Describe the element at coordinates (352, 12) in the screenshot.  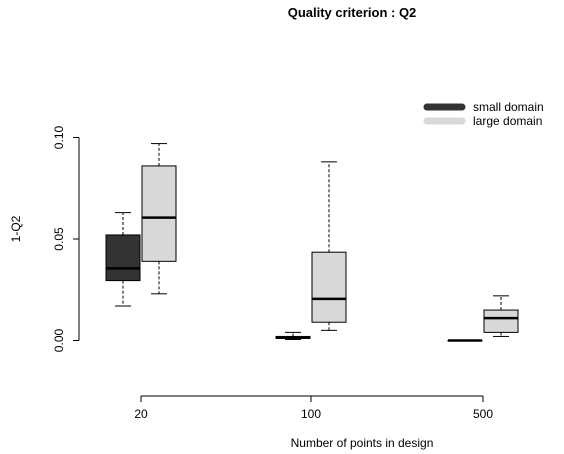
I see `chart-title: Quality criterion : Q2` at that location.